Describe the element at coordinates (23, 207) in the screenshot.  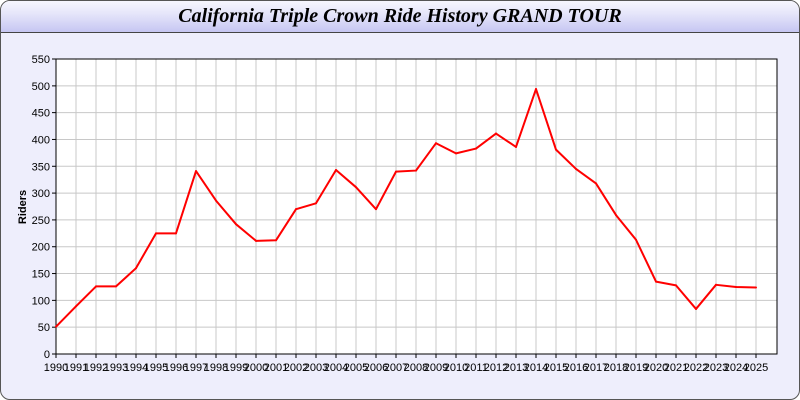
I see `y-axis-label: Riders` at that location.